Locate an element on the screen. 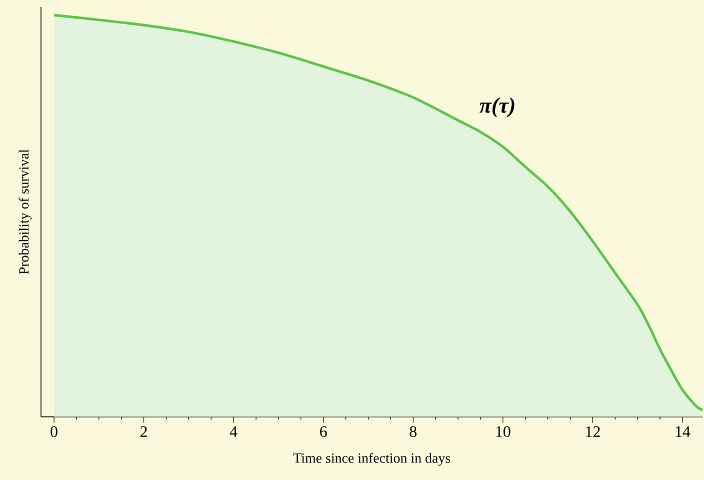 The height and width of the screenshot is (480, 704). x-tick-label: 2 is located at coordinates (143, 431).